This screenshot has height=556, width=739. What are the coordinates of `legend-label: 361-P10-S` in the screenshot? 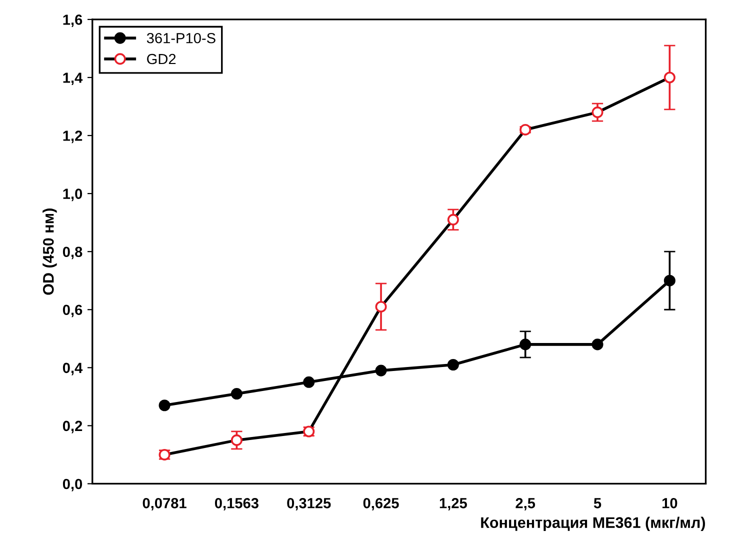 It's located at (181, 38).